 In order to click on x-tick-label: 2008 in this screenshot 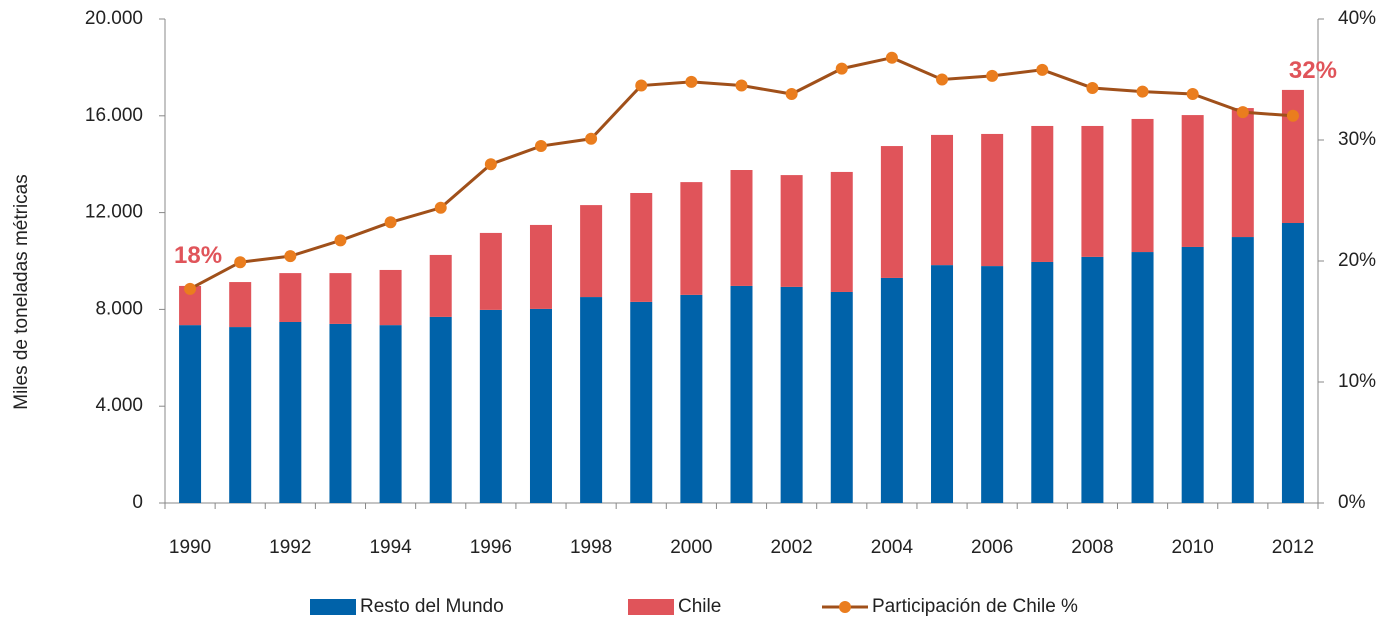, I will do `click(1092, 547)`.